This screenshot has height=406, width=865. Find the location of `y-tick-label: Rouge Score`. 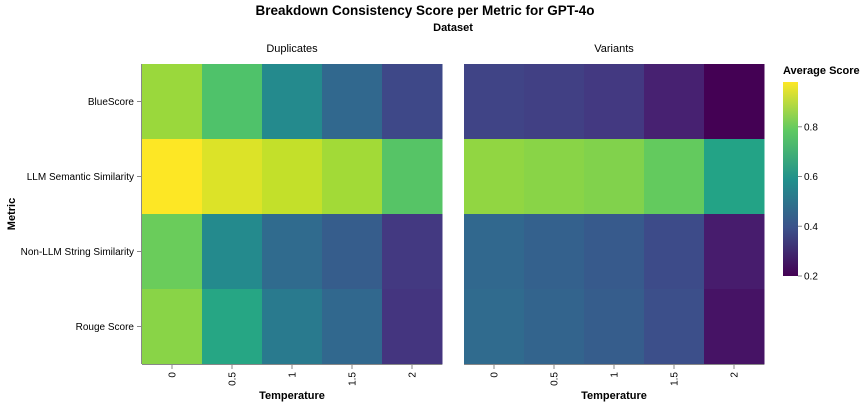

y-tick-label: Rouge Score is located at coordinates (105, 327).